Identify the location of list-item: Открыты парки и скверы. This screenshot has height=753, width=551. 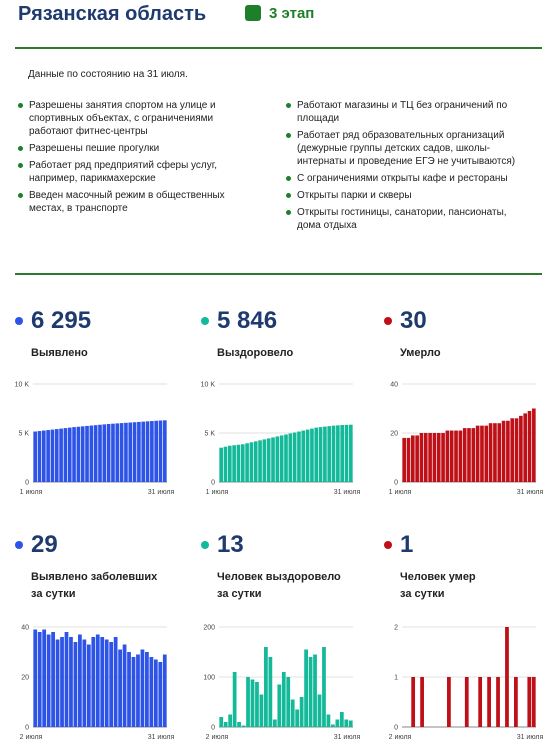
(408, 195).